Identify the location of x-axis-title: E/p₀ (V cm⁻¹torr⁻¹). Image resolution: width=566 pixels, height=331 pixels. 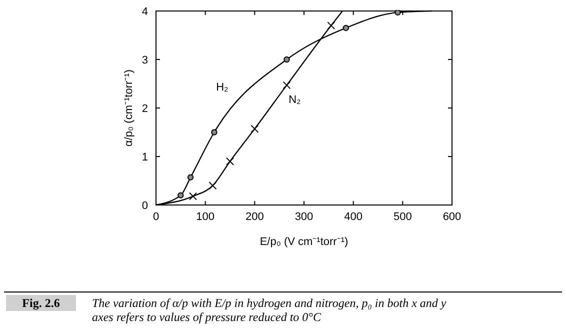
(304, 242).